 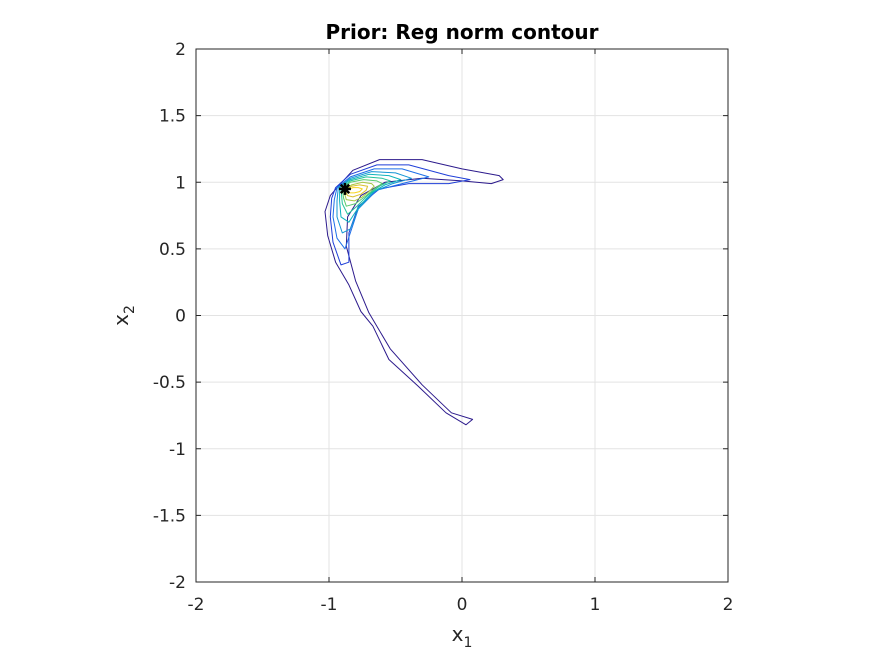 I want to click on x-tick-label: 1, so click(x=595, y=605).